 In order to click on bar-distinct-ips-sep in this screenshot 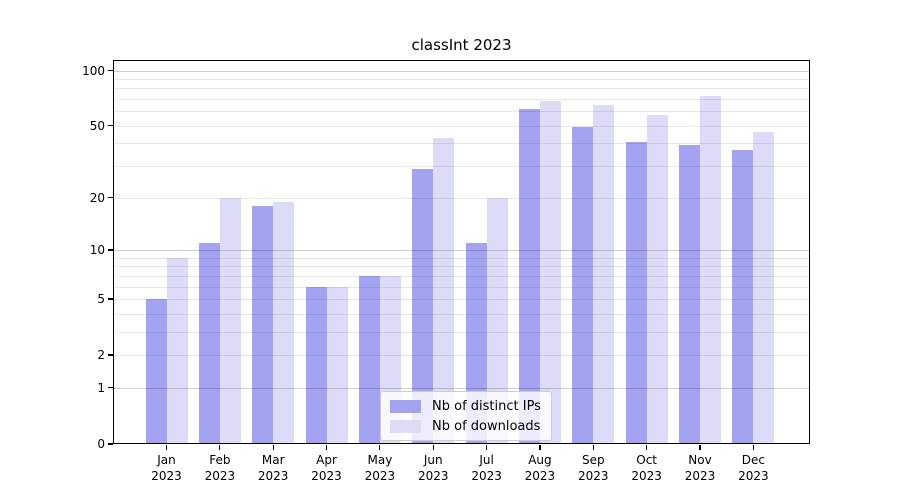, I will do `click(583, 285)`.